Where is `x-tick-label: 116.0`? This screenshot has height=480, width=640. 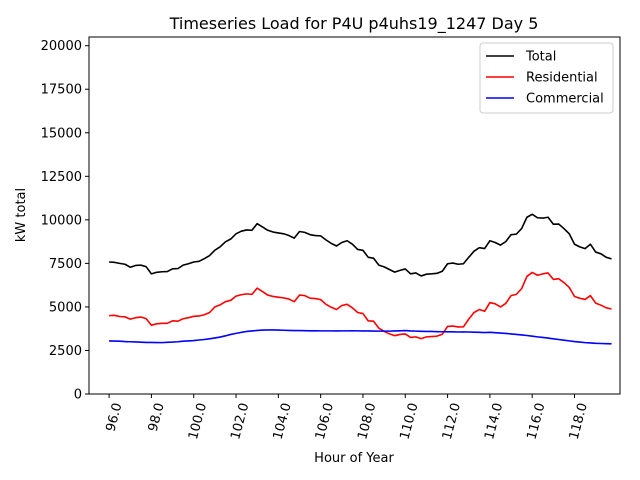
x-tick-label: 116.0 is located at coordinates (536, 421).